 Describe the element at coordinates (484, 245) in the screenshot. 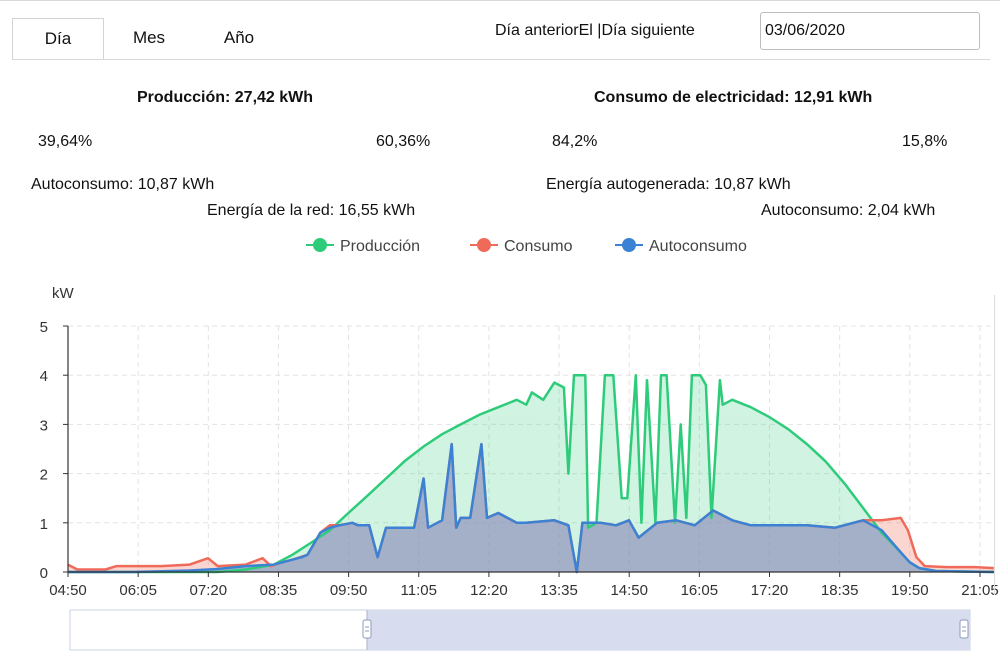

I see `legend-marker-consumo` at that location.